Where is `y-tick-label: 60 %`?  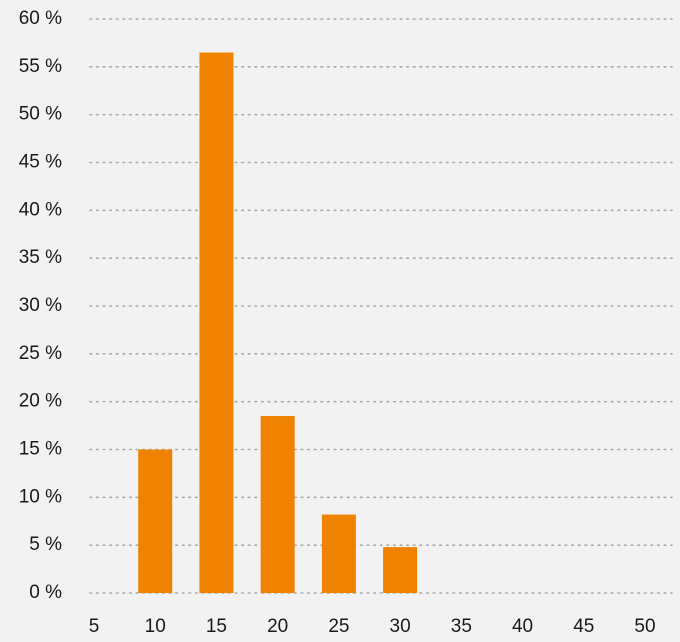
y-tick-label: 60 % is located at coordinates (40, 18).